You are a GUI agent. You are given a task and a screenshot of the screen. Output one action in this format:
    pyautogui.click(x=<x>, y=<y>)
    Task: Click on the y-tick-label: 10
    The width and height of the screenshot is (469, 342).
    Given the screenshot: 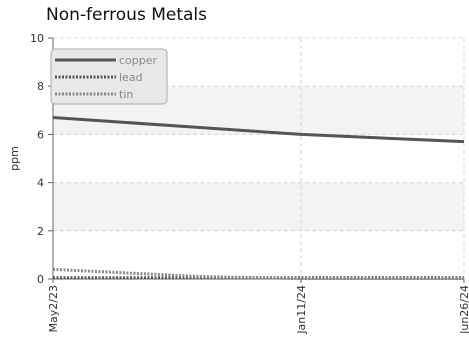 What is the action you would take?
    pyautogui.click(x=37, y=38)
    